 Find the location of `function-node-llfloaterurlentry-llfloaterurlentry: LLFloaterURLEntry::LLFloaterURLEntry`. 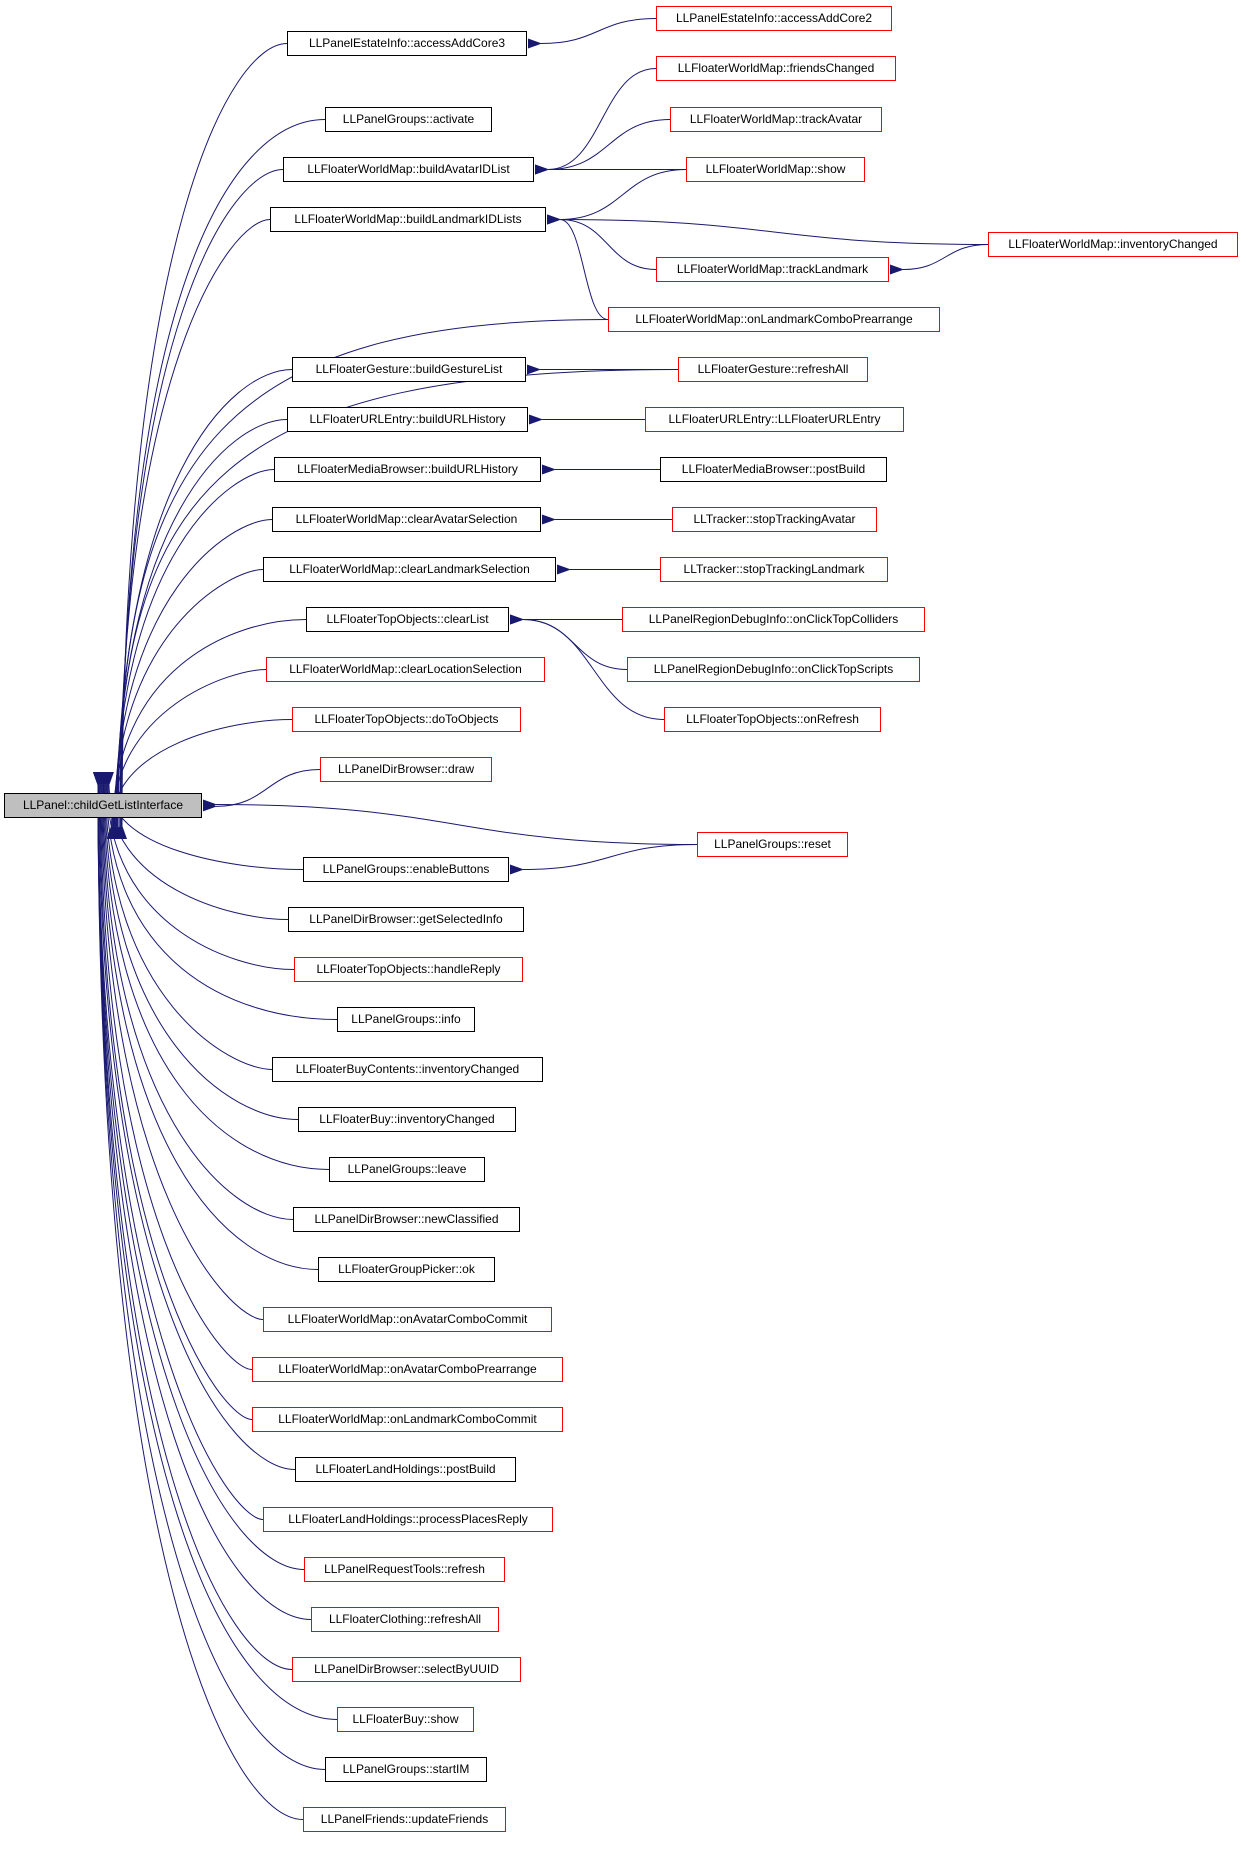

function-node-llfloaterurlentry-llfloaterurlentry: LLFloaterURLEntry::LLFloaterURLEntry is located at coordinates (774, 419).